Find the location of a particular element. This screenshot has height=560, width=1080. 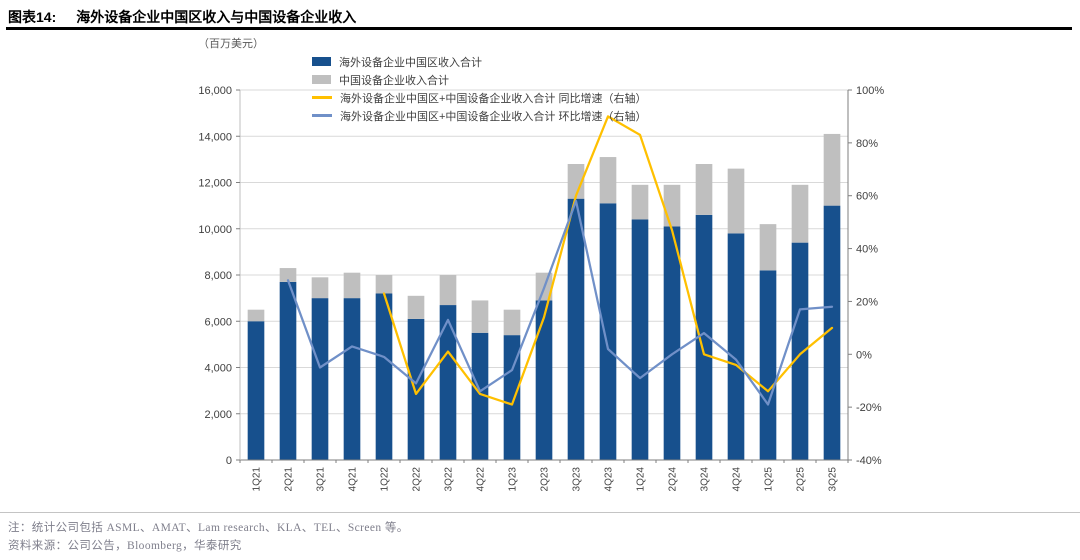

footer-rule is located at coordinates (540, 512).